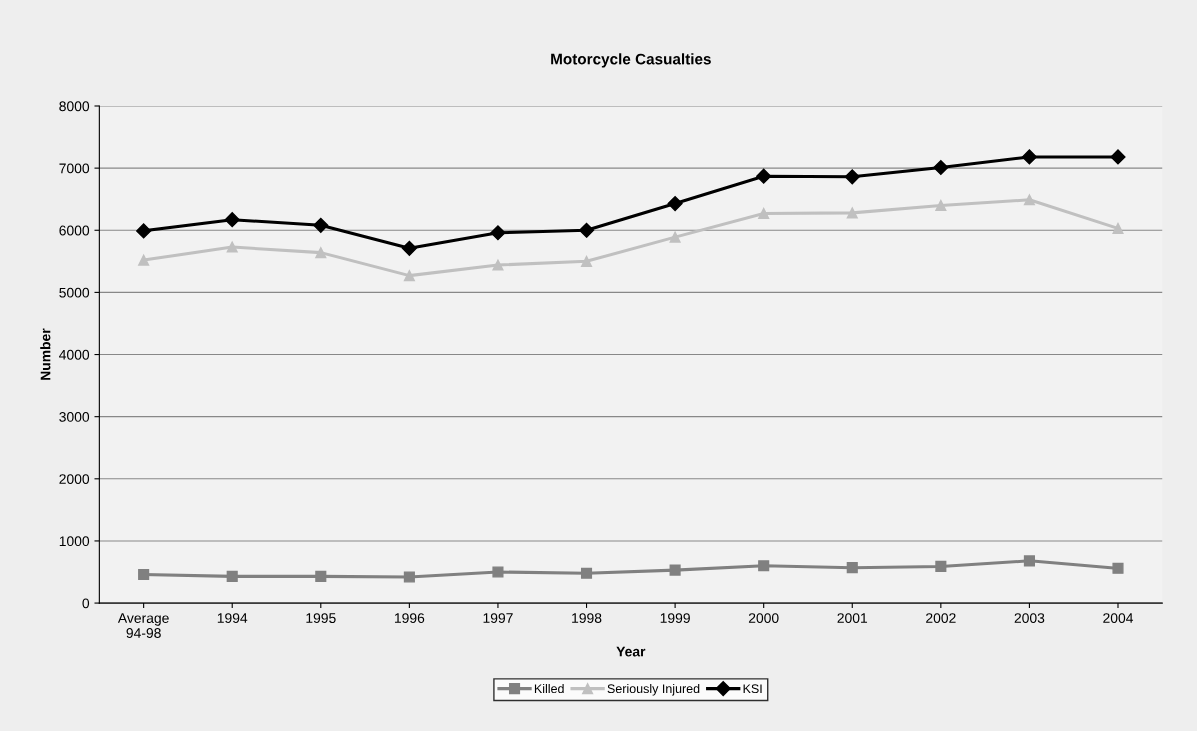  What do you see at coordinates (74, 230) in the screenshot?
I see `y-tick-label: 6000` at bounding box center [74, 230].